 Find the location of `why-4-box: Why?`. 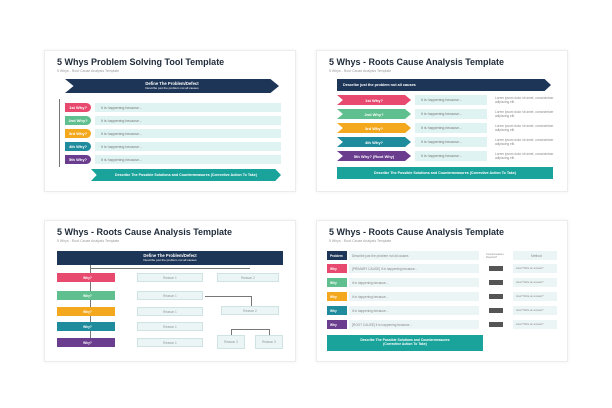

why-4-box: Why? is located at coordinates (86, 326).